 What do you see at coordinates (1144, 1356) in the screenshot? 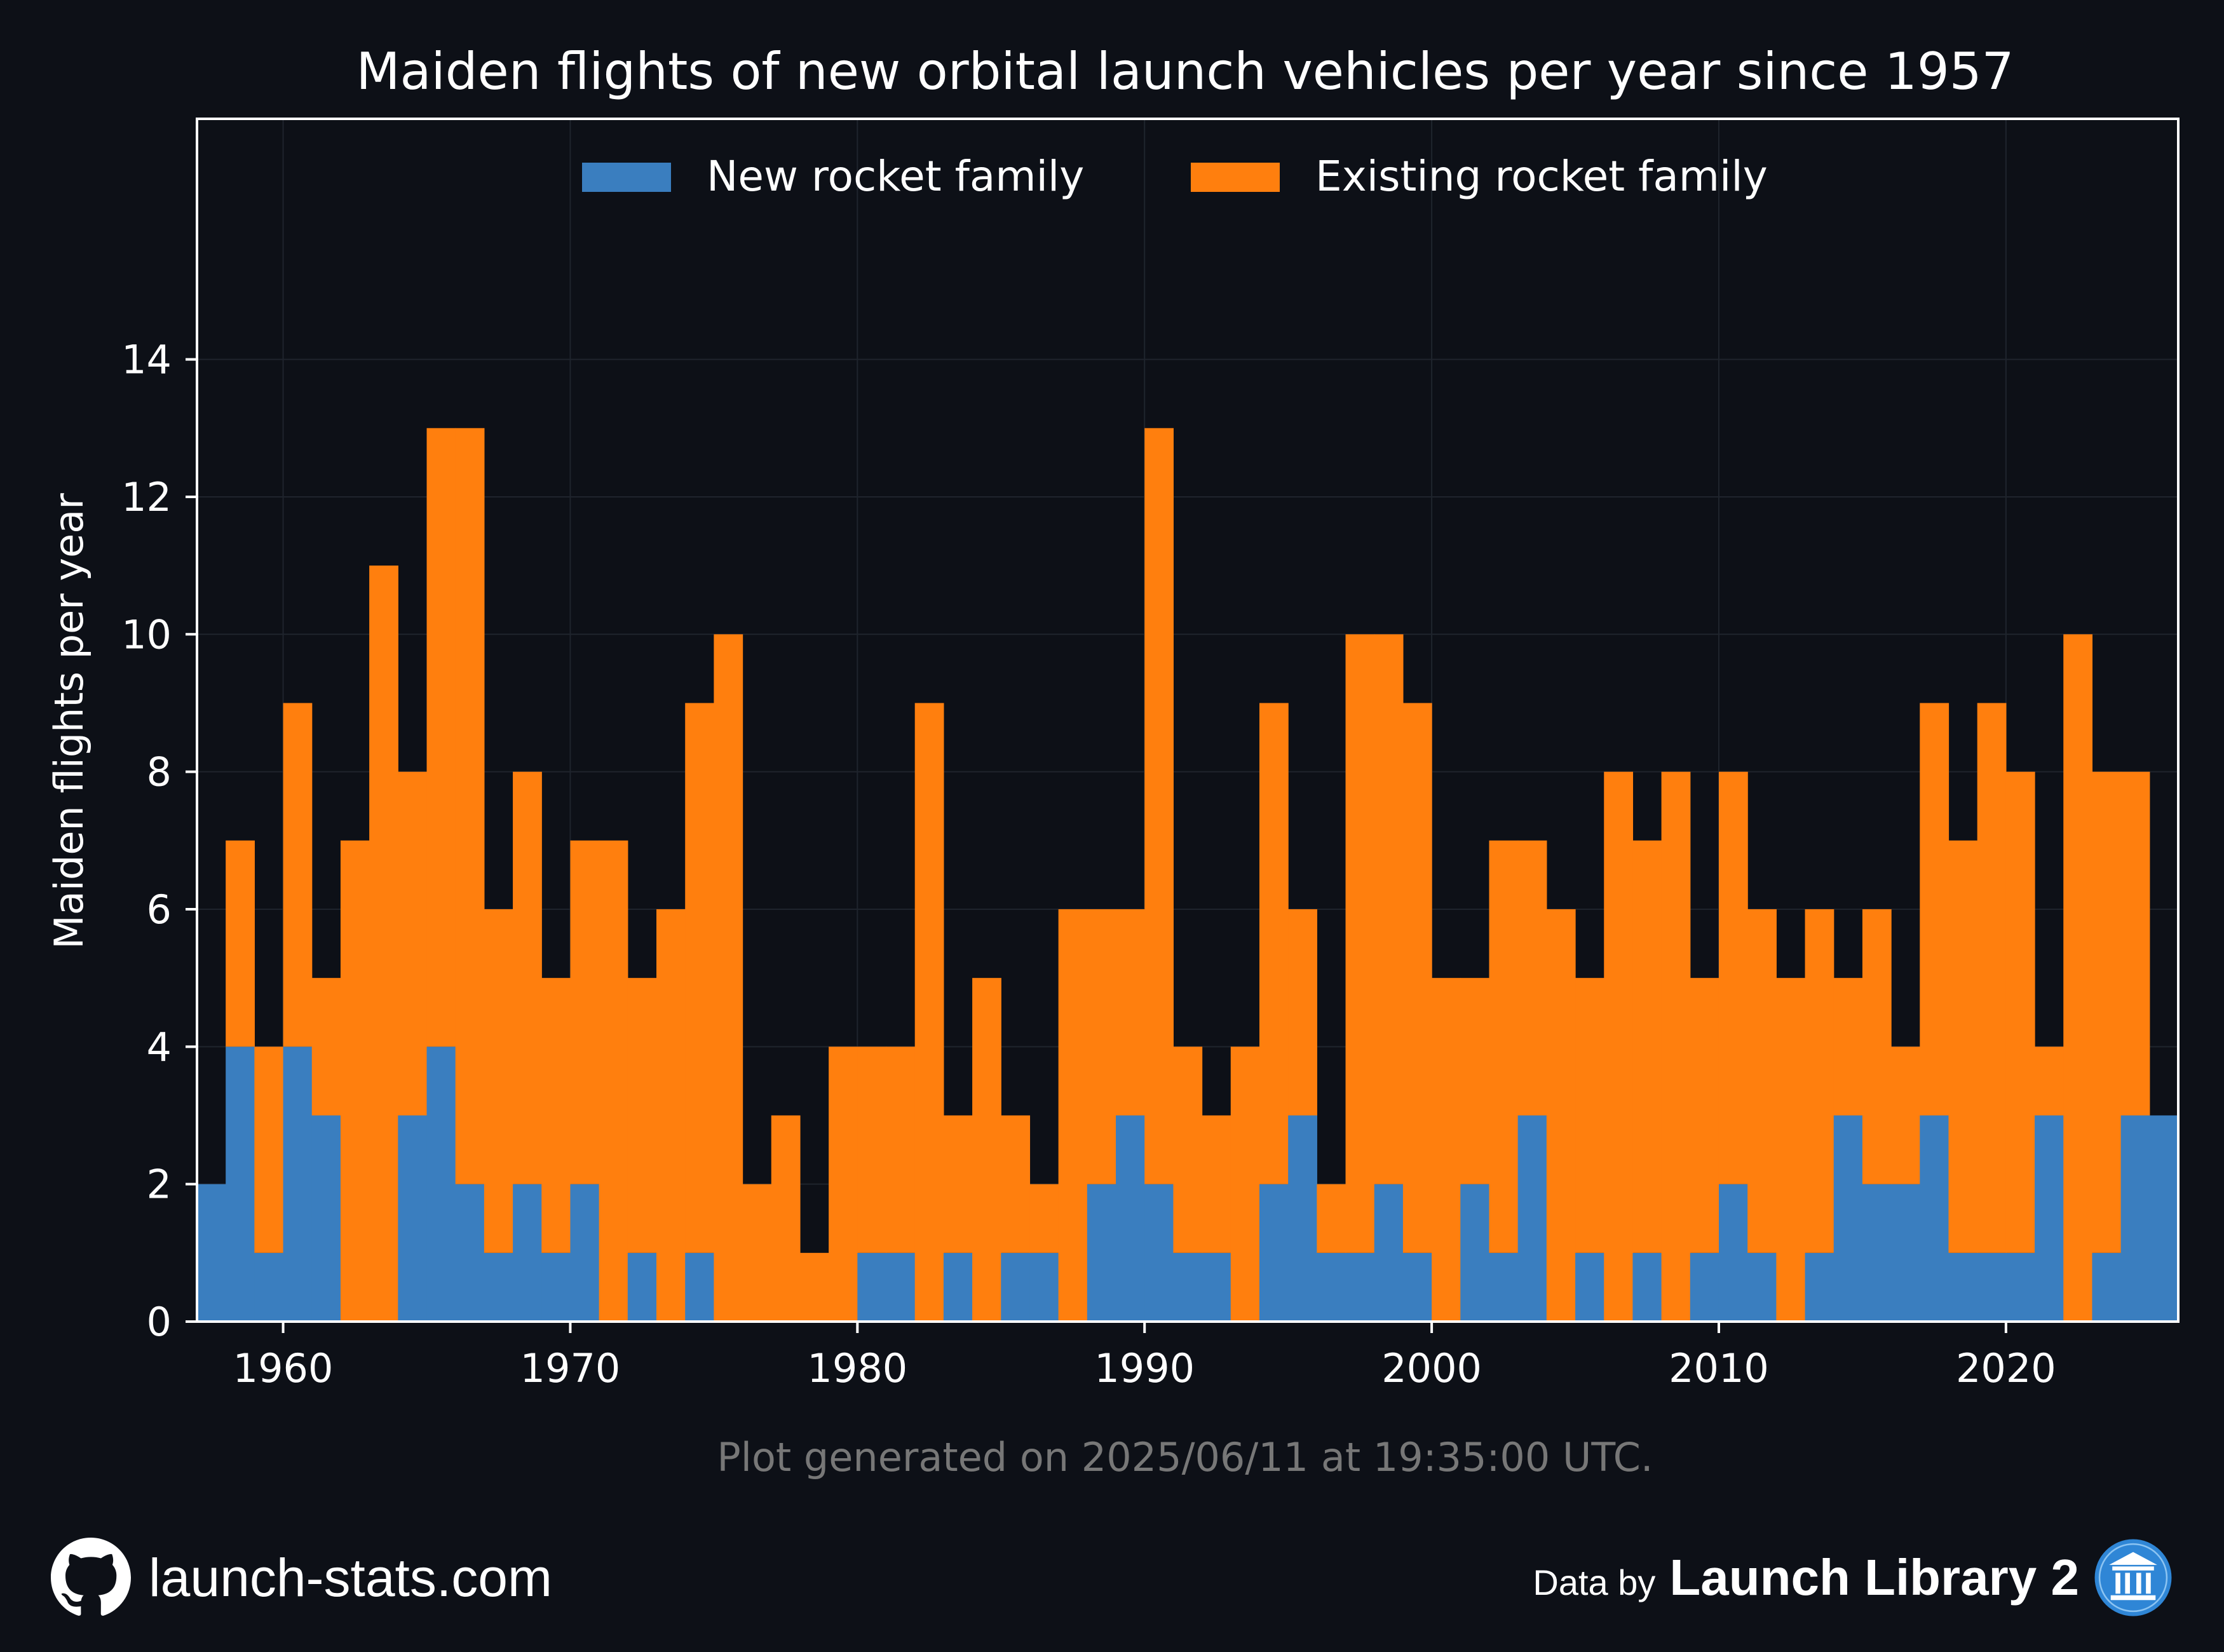
I see `x-axis: 1960 1970 1980 1990 2000 2010 2020` at bounding box center [1144, 1356].